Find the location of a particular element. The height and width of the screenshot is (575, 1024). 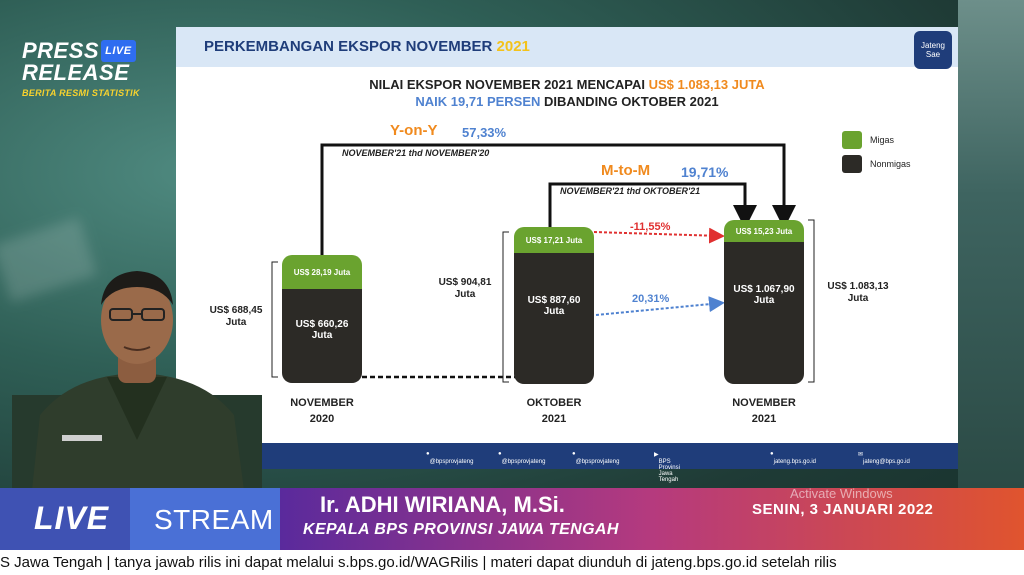

stream-box is located at coordinates (205, 519).